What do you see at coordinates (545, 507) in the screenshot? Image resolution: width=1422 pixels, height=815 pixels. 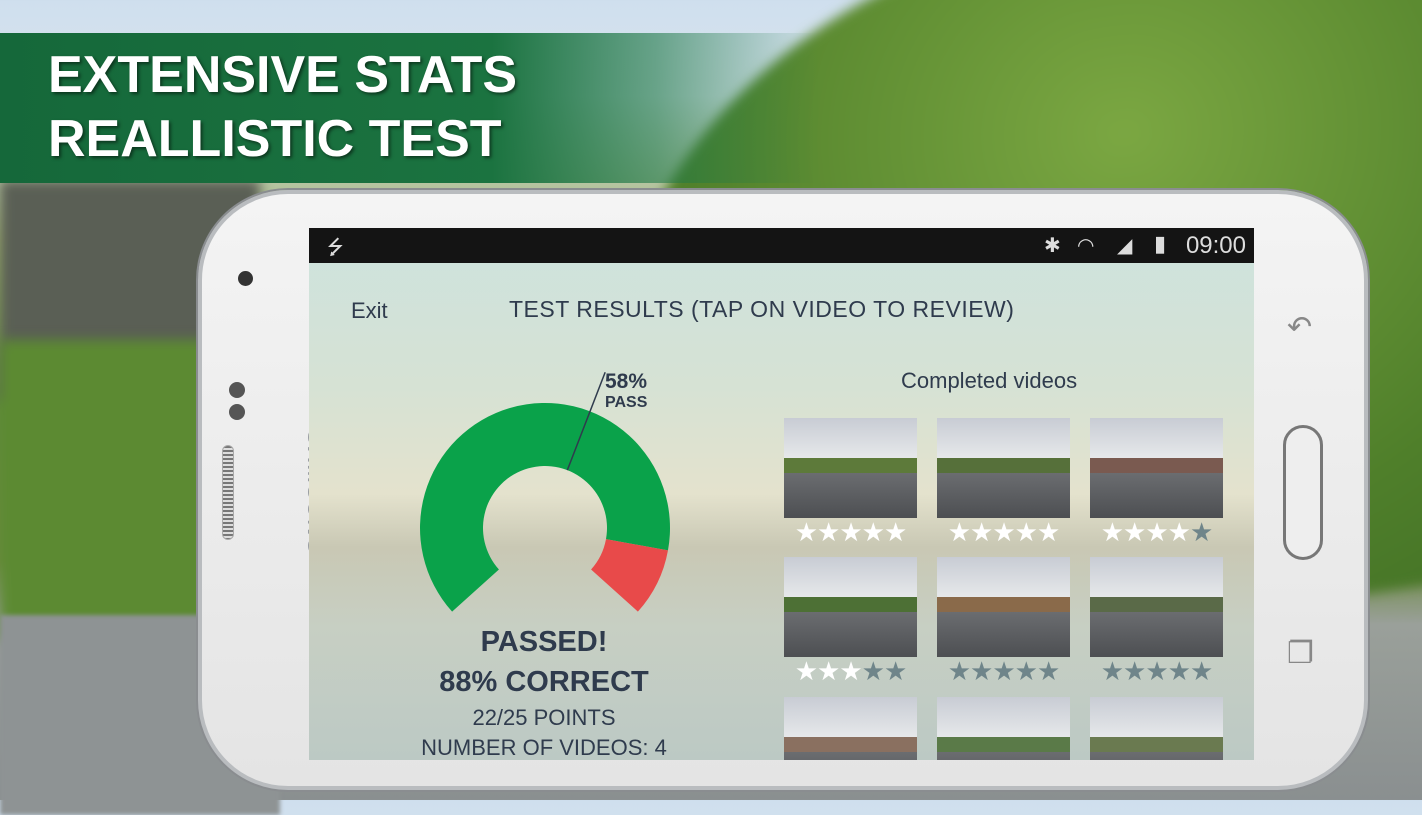 I see `gauge-correct-arc` at bounding box center [545, 507].